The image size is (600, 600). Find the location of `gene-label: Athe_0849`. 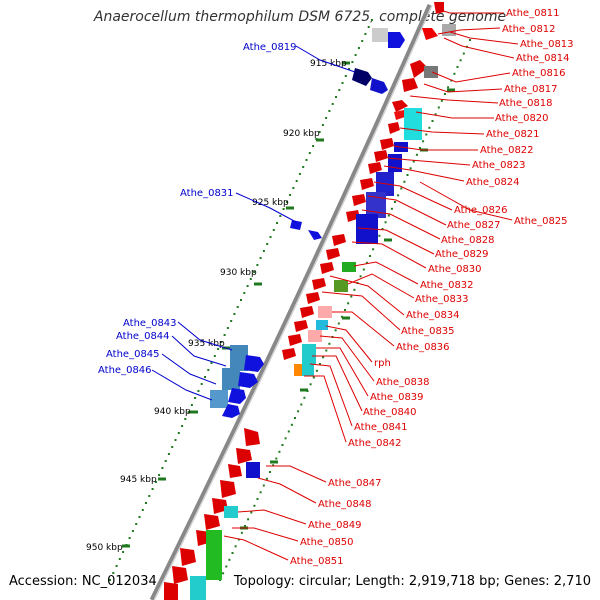

gene-label: Athe_0849 is located at coordinates (335, 525).